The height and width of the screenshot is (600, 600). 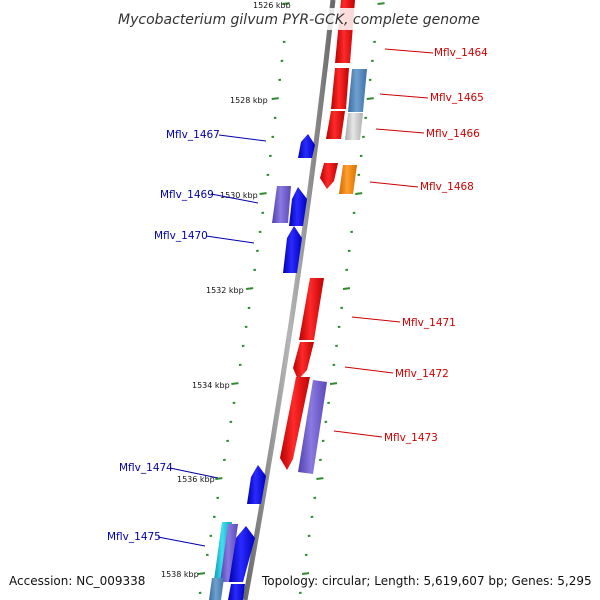 I want to click on gene-mflv-1469b, so click(x=298, y=206).